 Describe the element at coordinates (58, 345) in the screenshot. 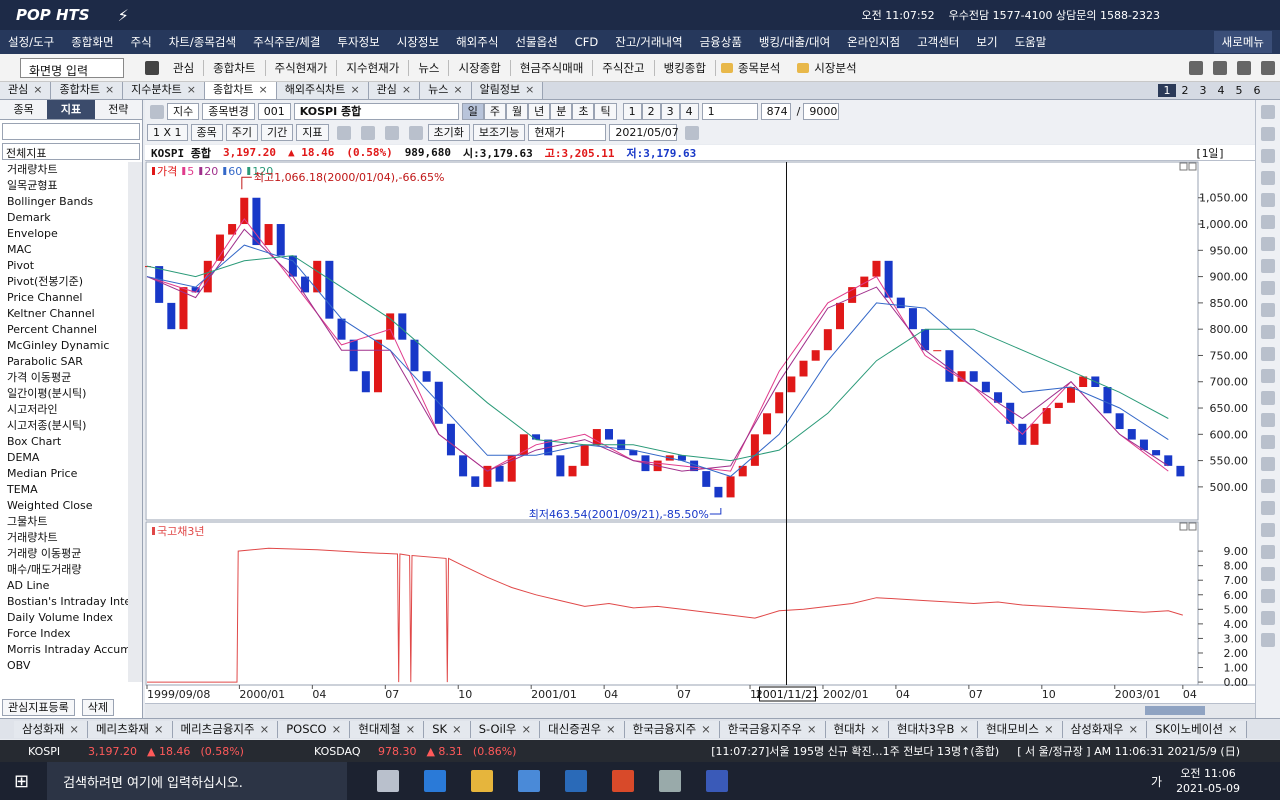

I see `indicator-item: McGinley Dynamic` at that location.